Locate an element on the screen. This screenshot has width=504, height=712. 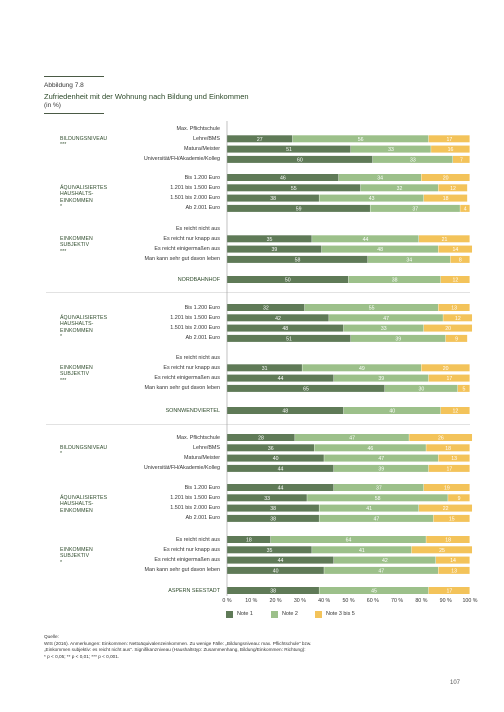
bar-value-label: 34 is located at coordinates (380, 179).